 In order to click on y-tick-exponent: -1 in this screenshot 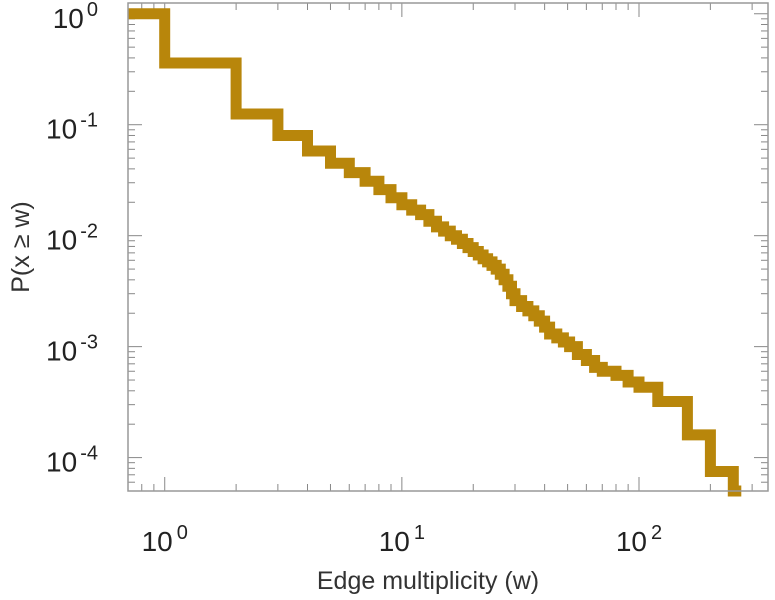, I will do `click(89, 121)`.